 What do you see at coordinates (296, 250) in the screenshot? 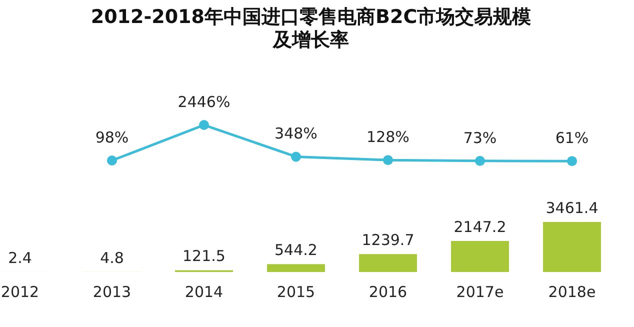
I see `data-label: 544.2` at bounding box center [296, 250].